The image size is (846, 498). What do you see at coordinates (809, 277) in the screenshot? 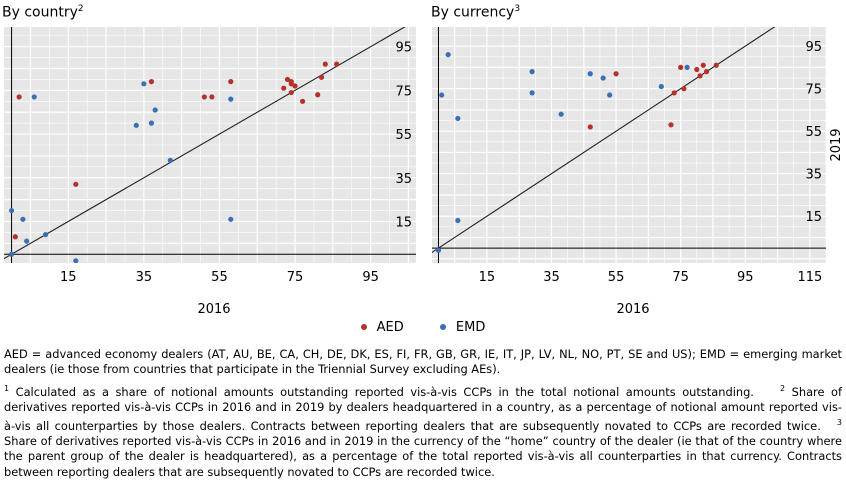
I see `x-tick-label: 115` at bounding box center [809, 277].